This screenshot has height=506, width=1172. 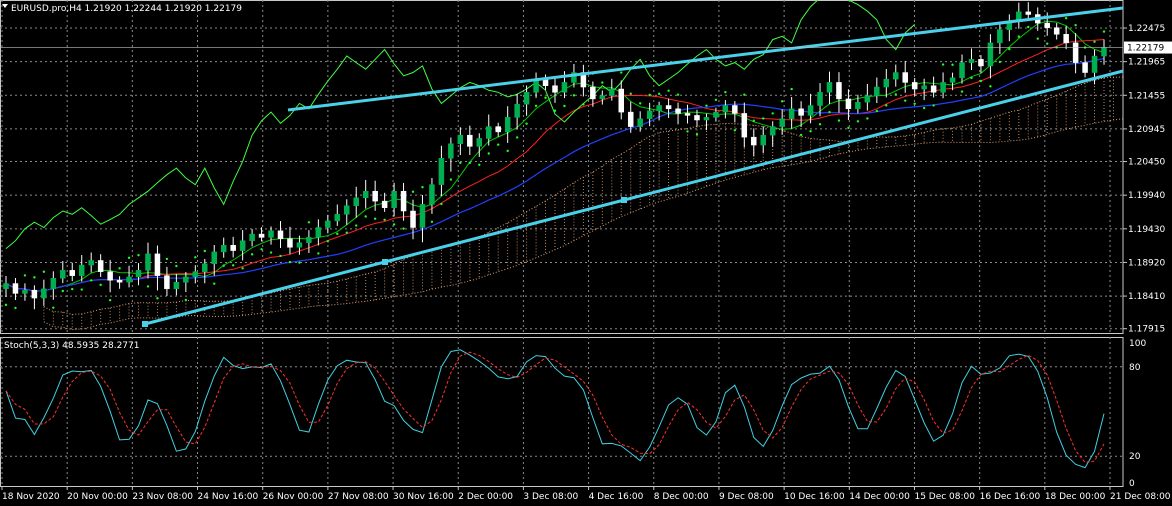 What do you see at coordinates (1145, 49) in the screenshot?
I see `current-price-label: 1.22179` at bounding box center [1145, 49].